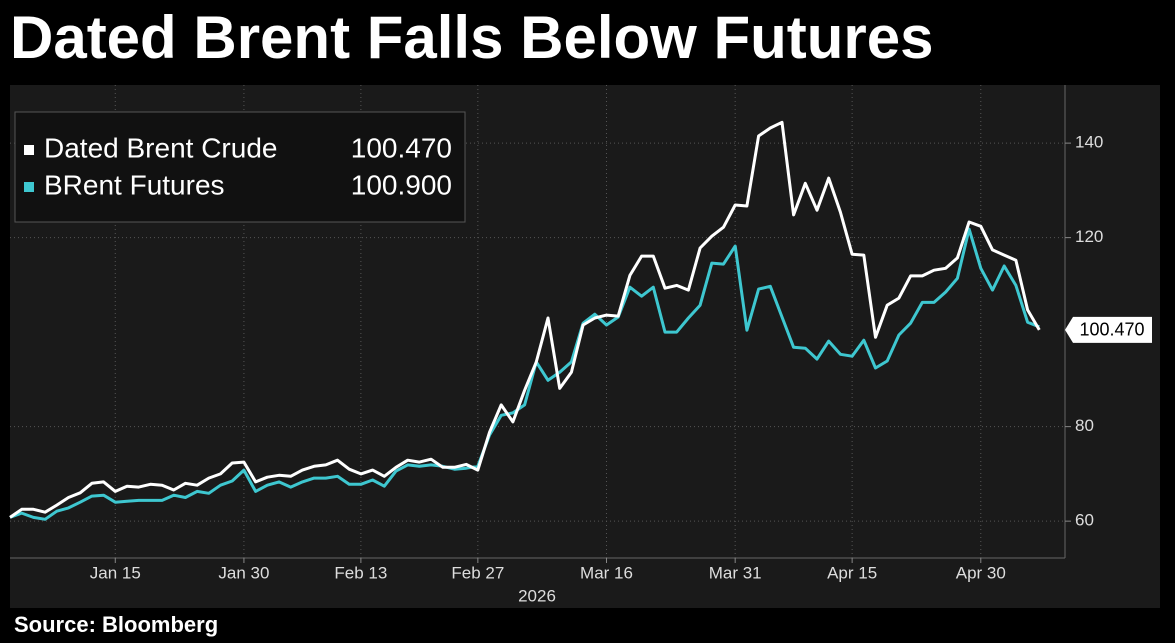  Describe the element at coordinates (1089, 142) in the screenshot. I see `y-tick-label: 140` at that location.